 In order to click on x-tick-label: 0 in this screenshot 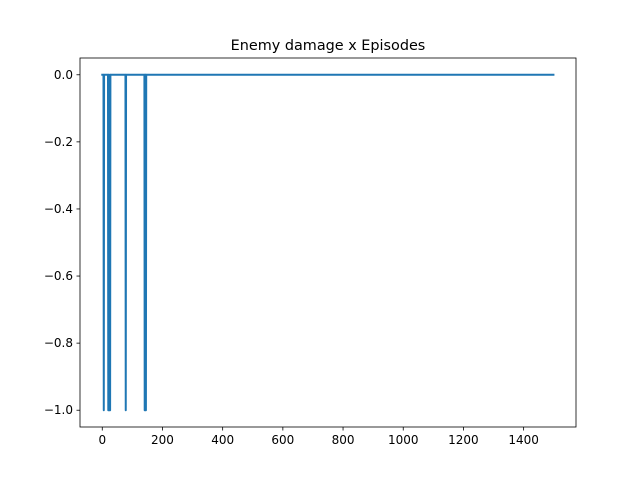, I will do `click(102, 440)`.